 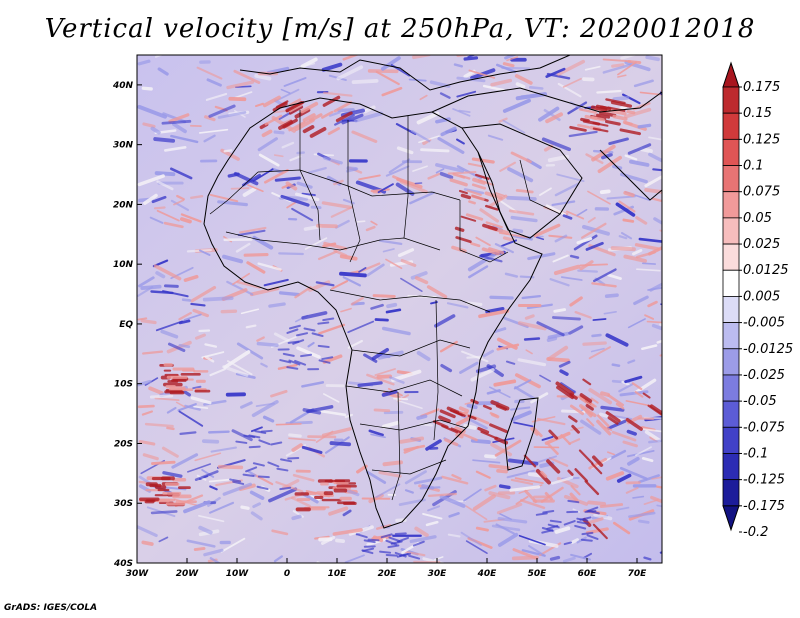 What do you see at coordinates (123, 385) in the screenshot?
I see `lat-tick-label: 10S` at bounding box center [123, 385].